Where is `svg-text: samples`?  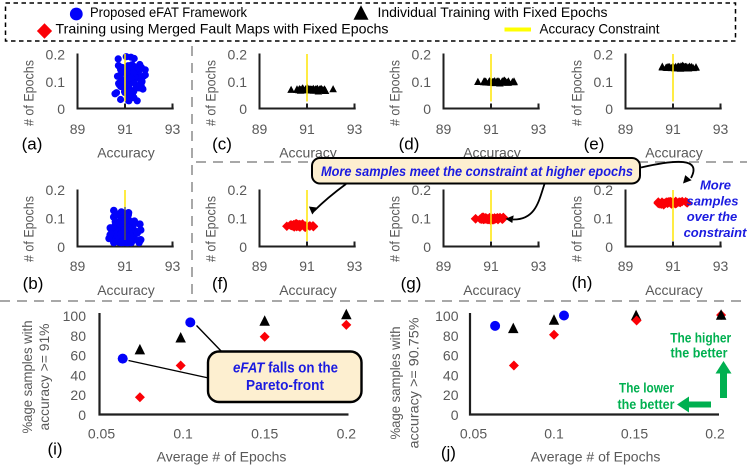 svg-text: samples is located at coordinates (712, 200).